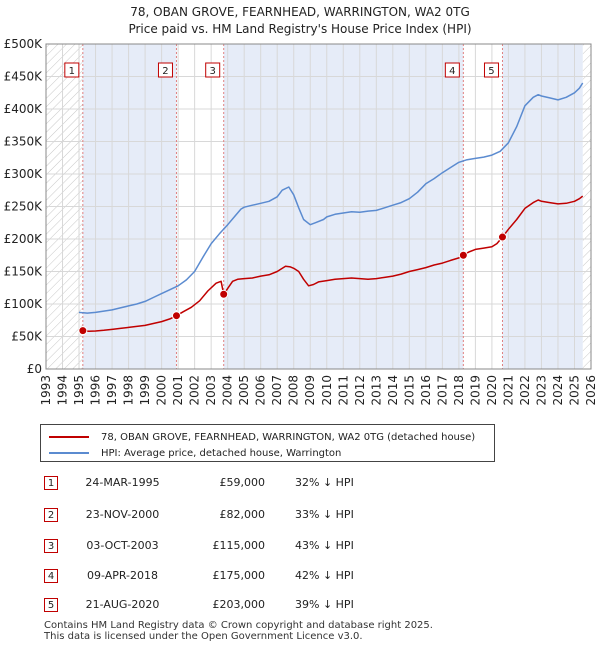 This screenshot has width=600, height=650. I want to click on x-tick-label: 2025, so click(574, 390).